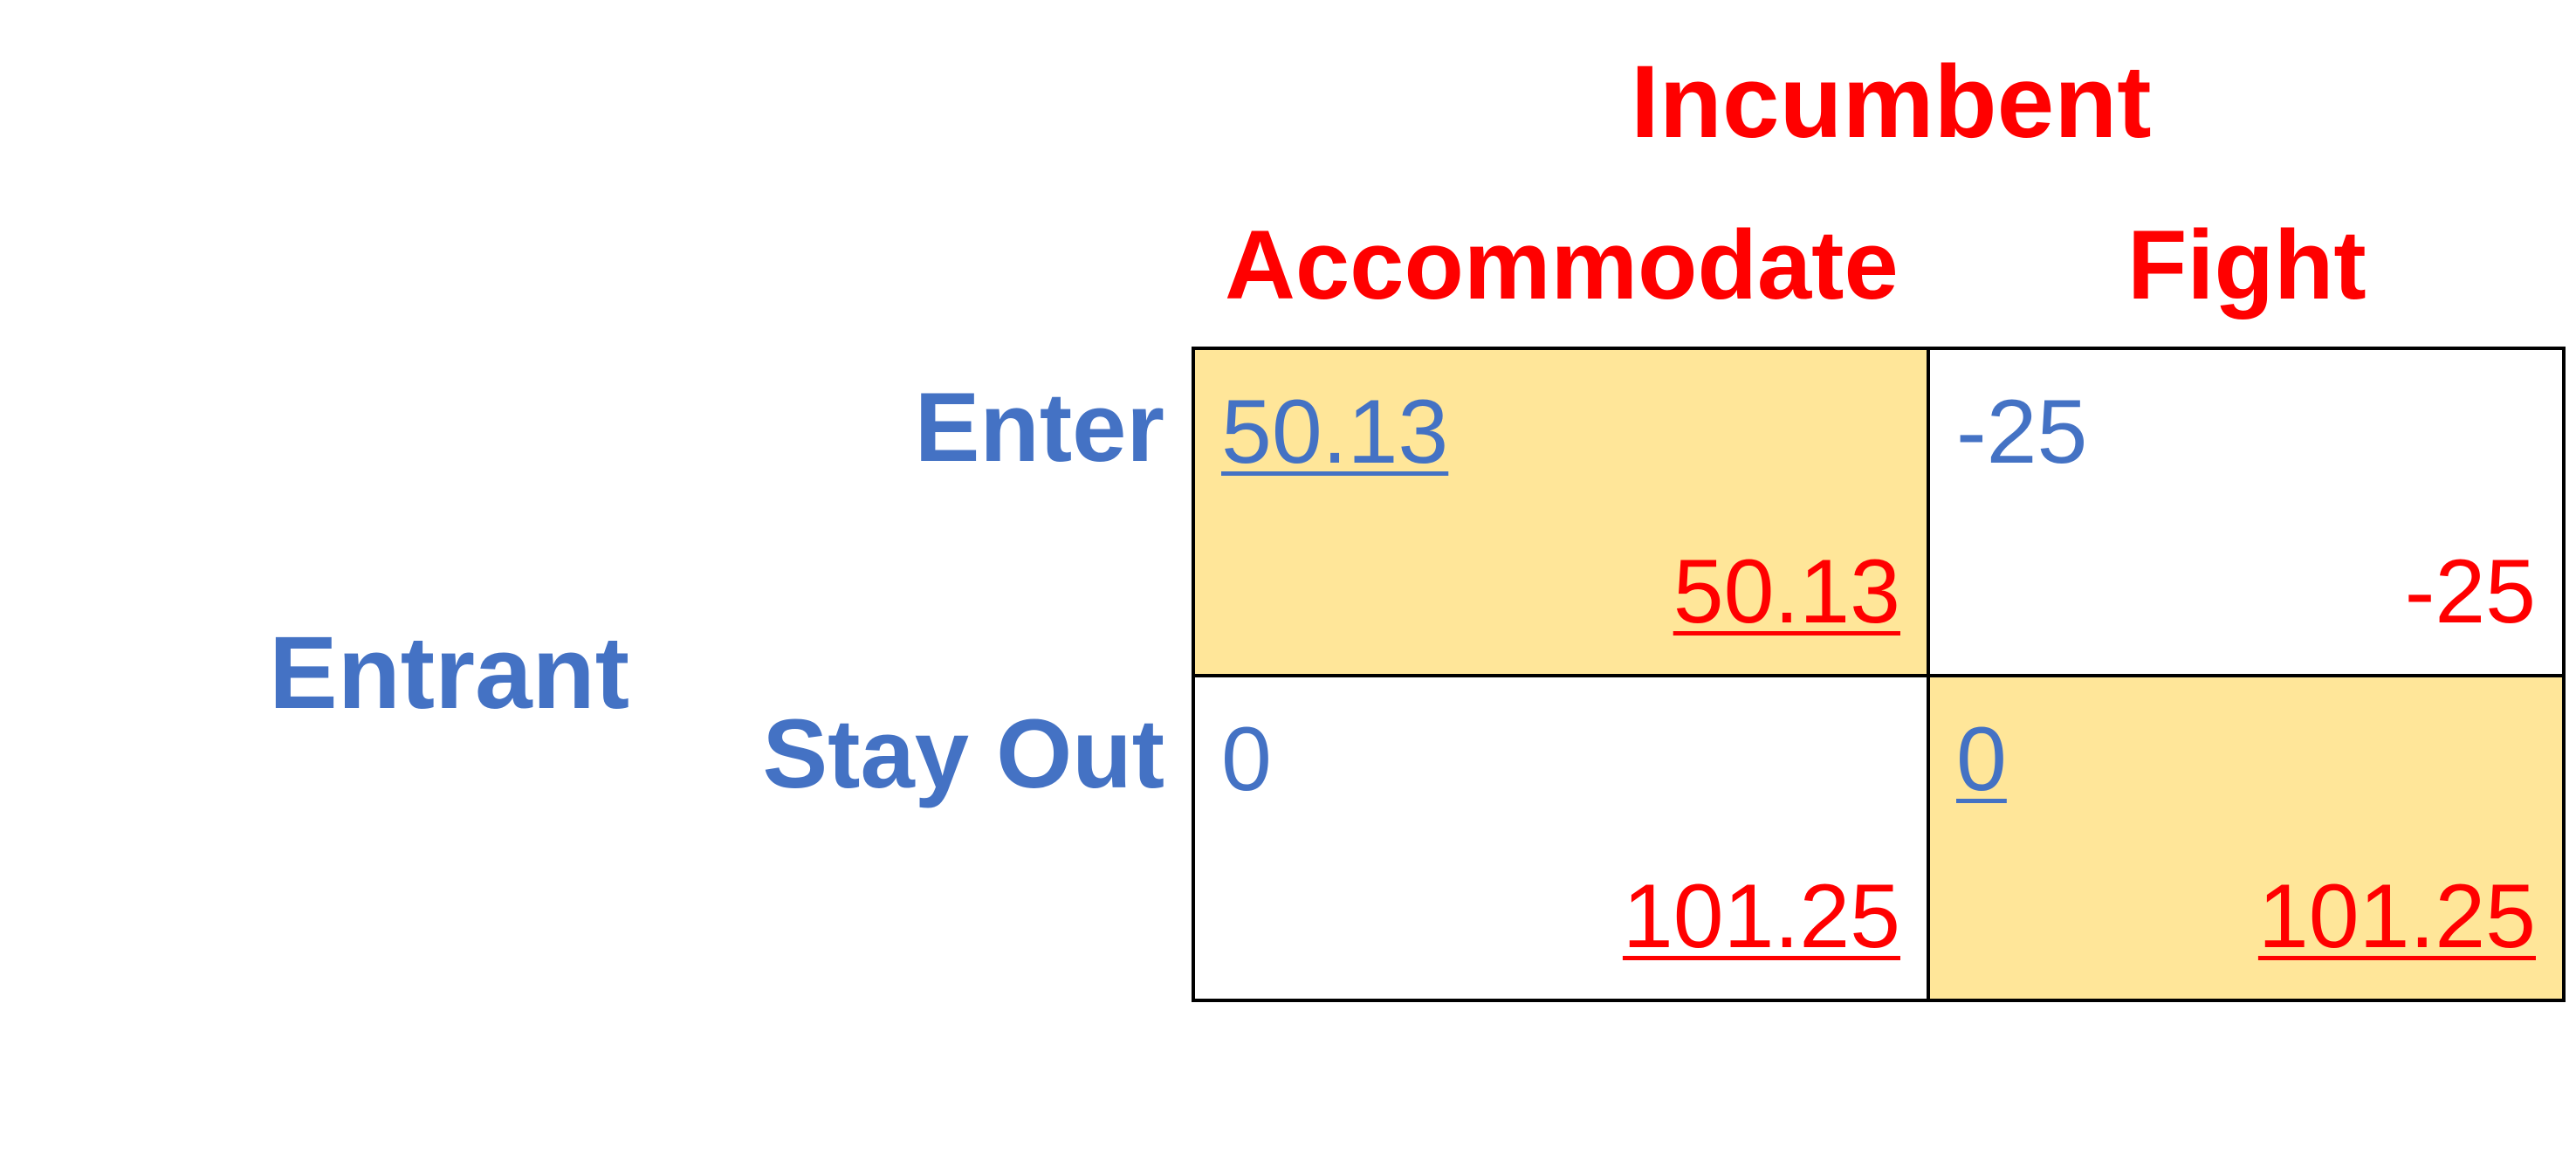 This screenshot has width=2576, height=1168. I want to click on row-payoff: -25, so click(2022, 432).